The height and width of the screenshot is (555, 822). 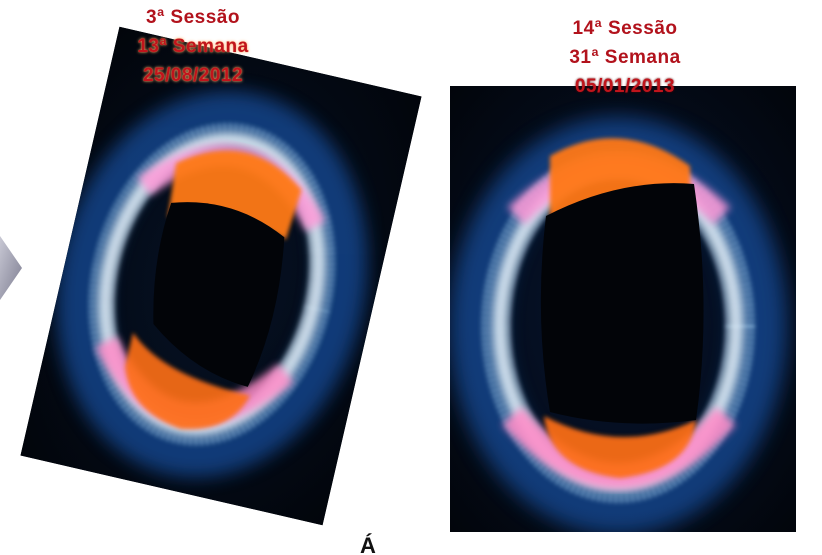 I want to click on week-label-left: 13ª Semana, so click(x=193, y=46).